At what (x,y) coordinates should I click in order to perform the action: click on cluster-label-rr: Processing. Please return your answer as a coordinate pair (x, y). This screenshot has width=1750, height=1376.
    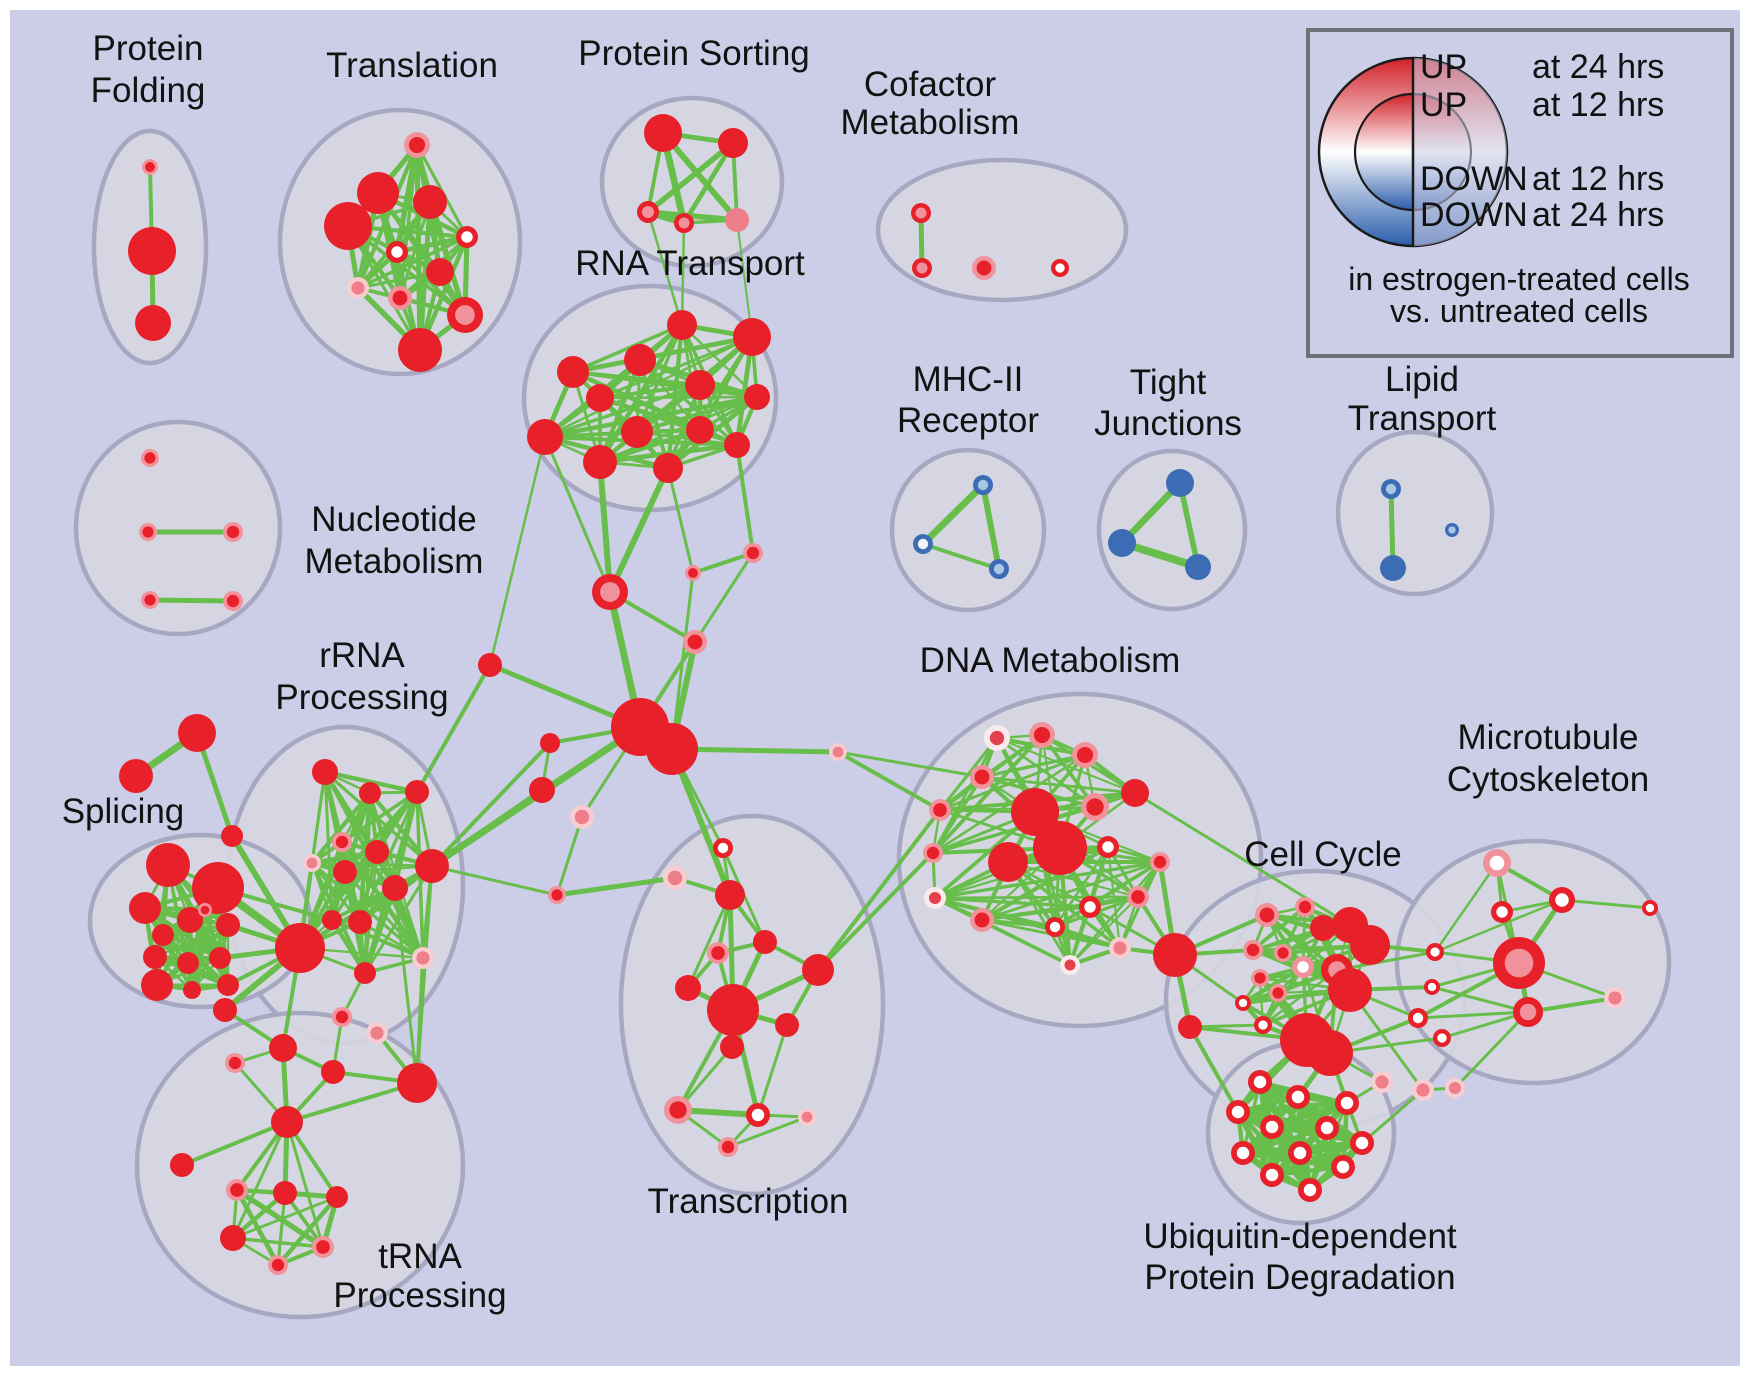
    Looking at the image, I should click on (361, 697).